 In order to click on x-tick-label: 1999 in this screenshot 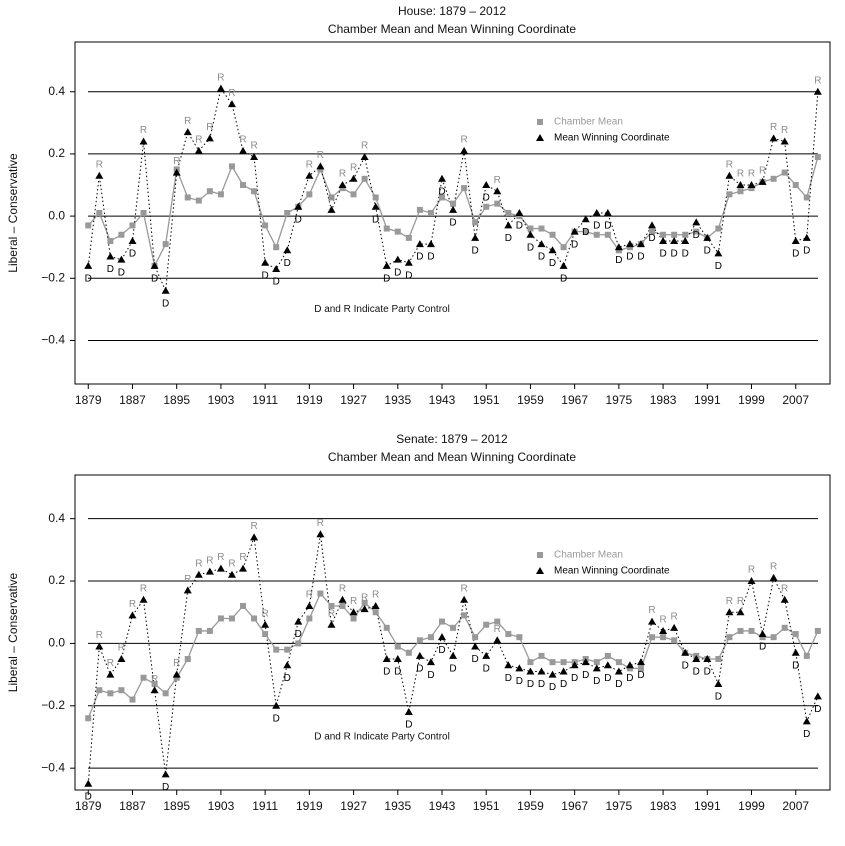, I will do `click(751, 806)`.